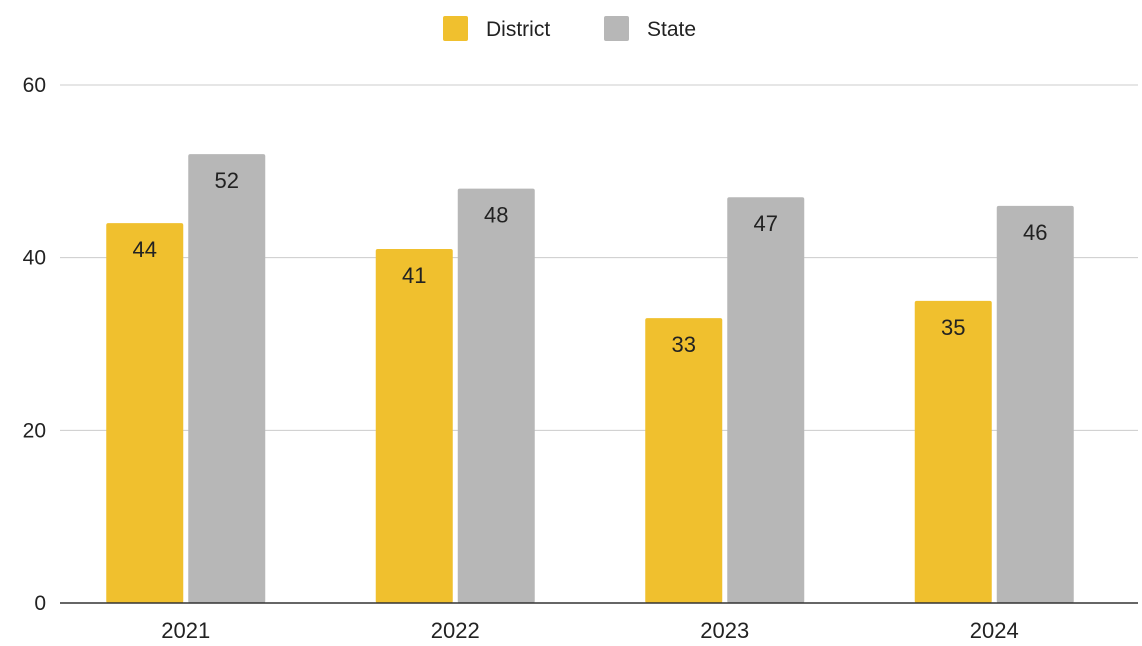 This screenshot has width=1142, height=646. I want to click on legend-label-state: State, so click(671, 29).